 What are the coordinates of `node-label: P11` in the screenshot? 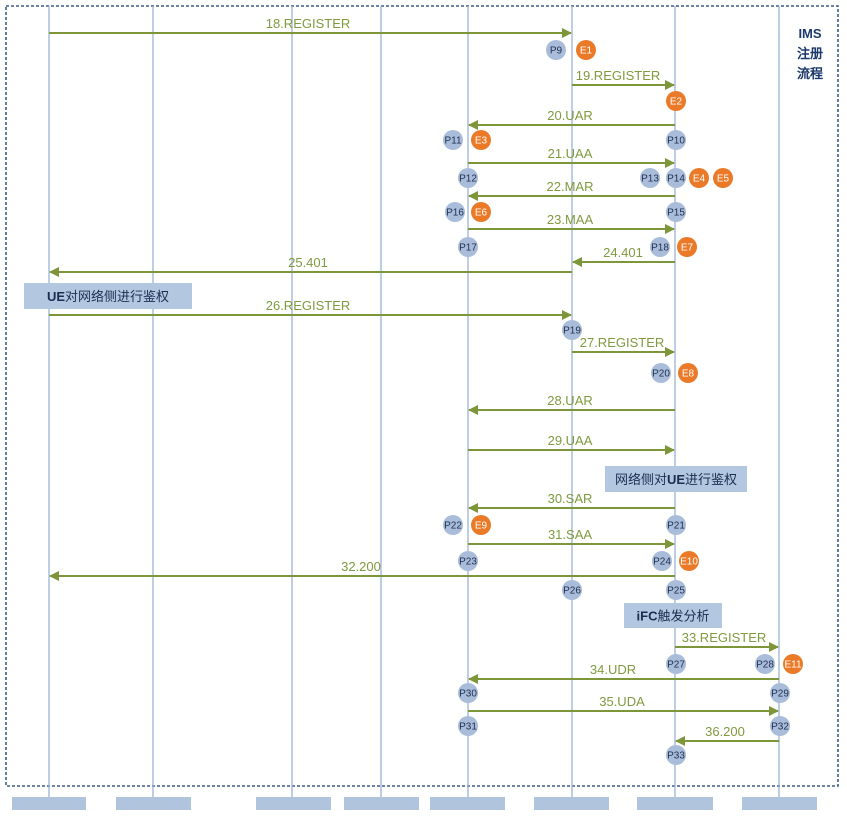 It's located at (452, 141).